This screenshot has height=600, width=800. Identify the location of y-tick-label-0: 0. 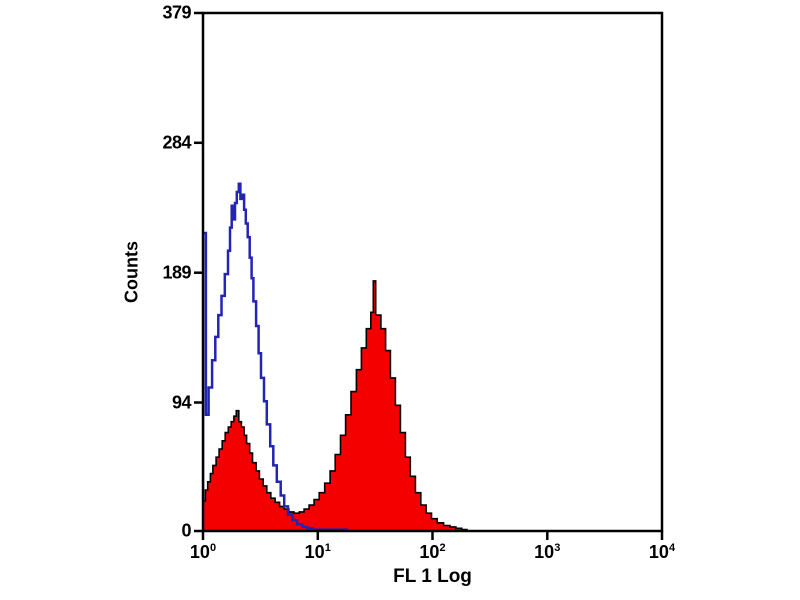
(186, 530).